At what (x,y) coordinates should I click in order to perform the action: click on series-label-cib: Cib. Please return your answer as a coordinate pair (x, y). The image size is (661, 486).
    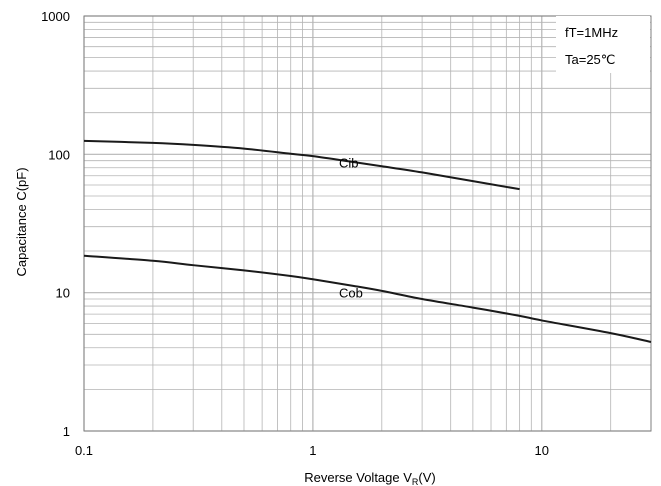
    Looking at the image, I should click on (349, 163).